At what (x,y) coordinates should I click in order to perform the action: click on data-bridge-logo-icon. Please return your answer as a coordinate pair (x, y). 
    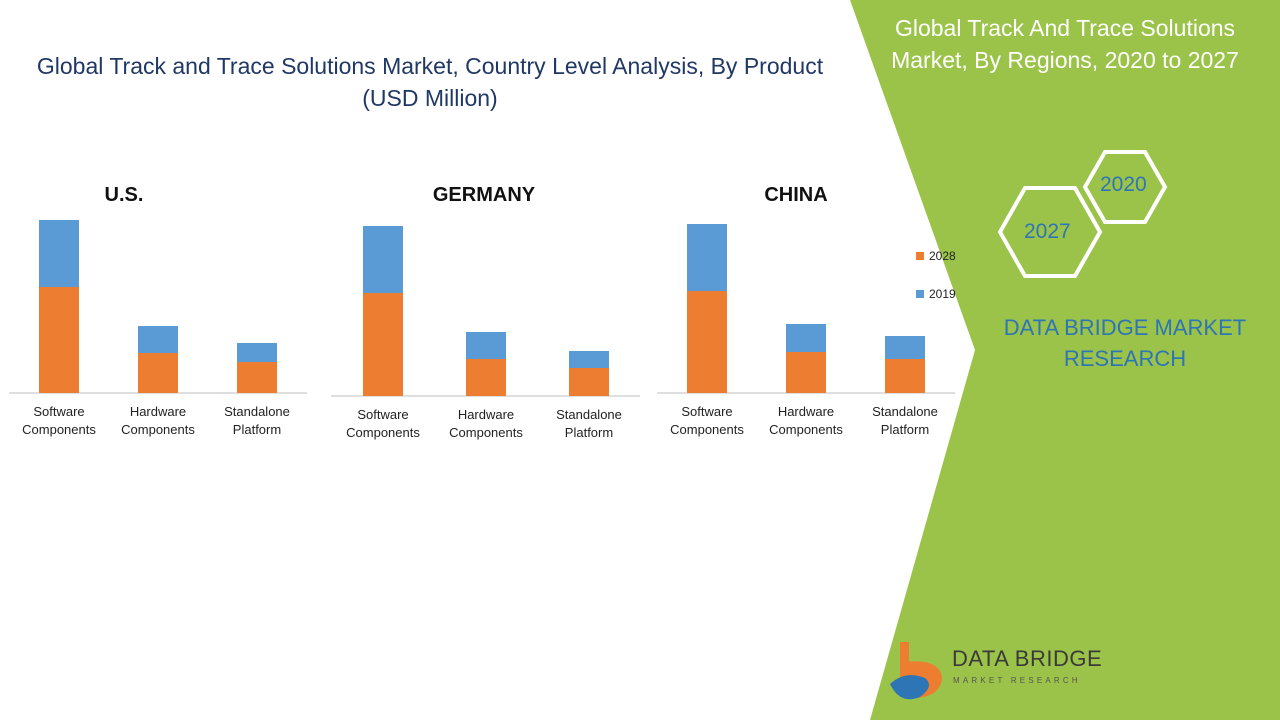
    Looking at the image, I should click on (916, 671).